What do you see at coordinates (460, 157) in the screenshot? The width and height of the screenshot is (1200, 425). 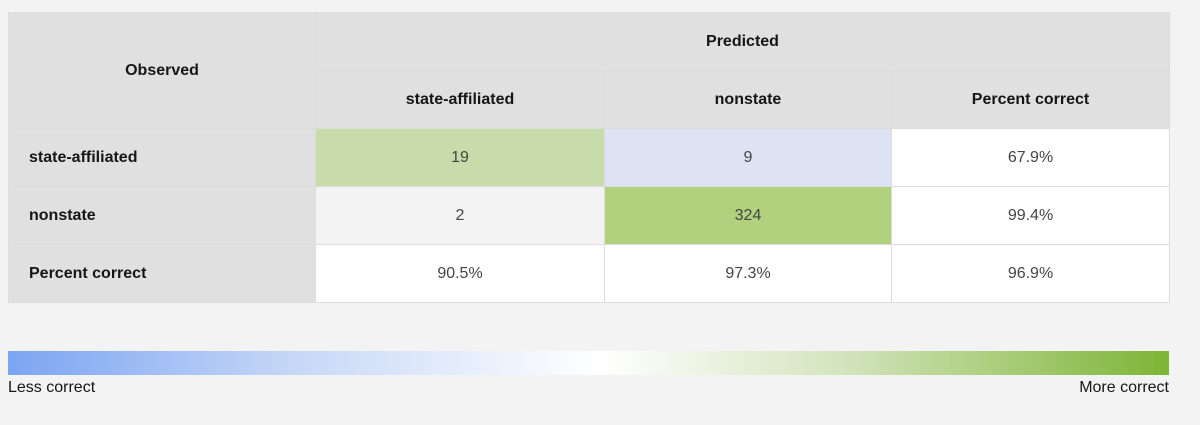 I see `table-cell: 19` at bounding box center [460, 157].